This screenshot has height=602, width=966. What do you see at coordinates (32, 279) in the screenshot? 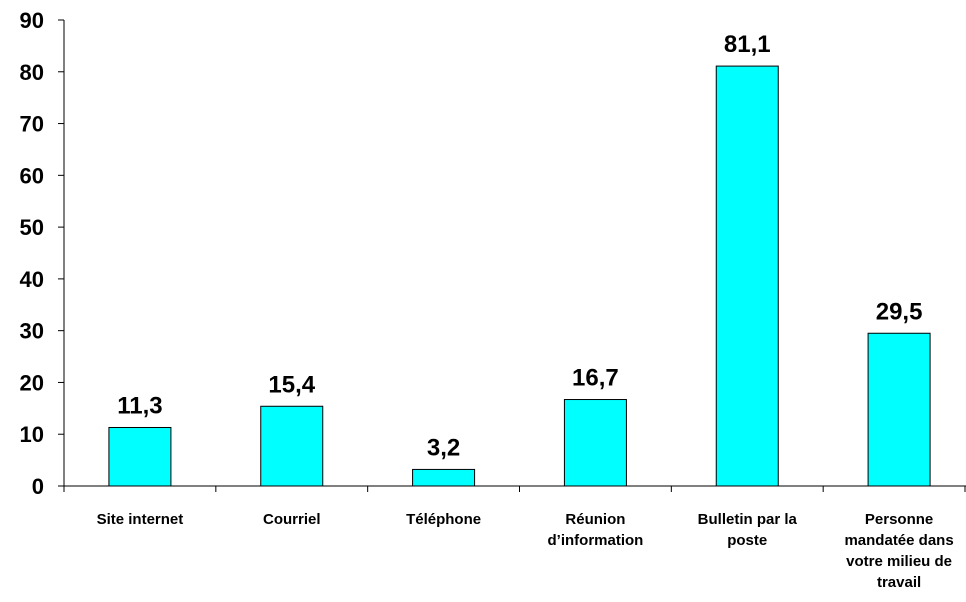
I see `y-tick-label: 40` at bounding box center [32, 279].